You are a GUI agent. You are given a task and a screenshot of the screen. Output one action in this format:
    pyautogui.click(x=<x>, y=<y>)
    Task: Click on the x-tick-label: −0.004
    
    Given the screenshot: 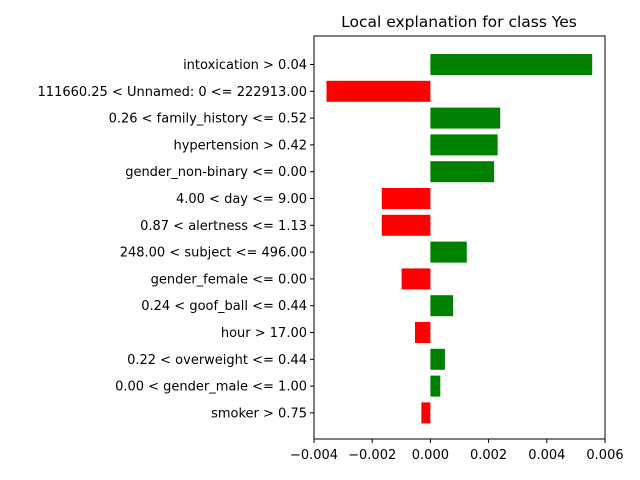 What is the action you would take?
    pyautogui.click(x=314, y=455)
    